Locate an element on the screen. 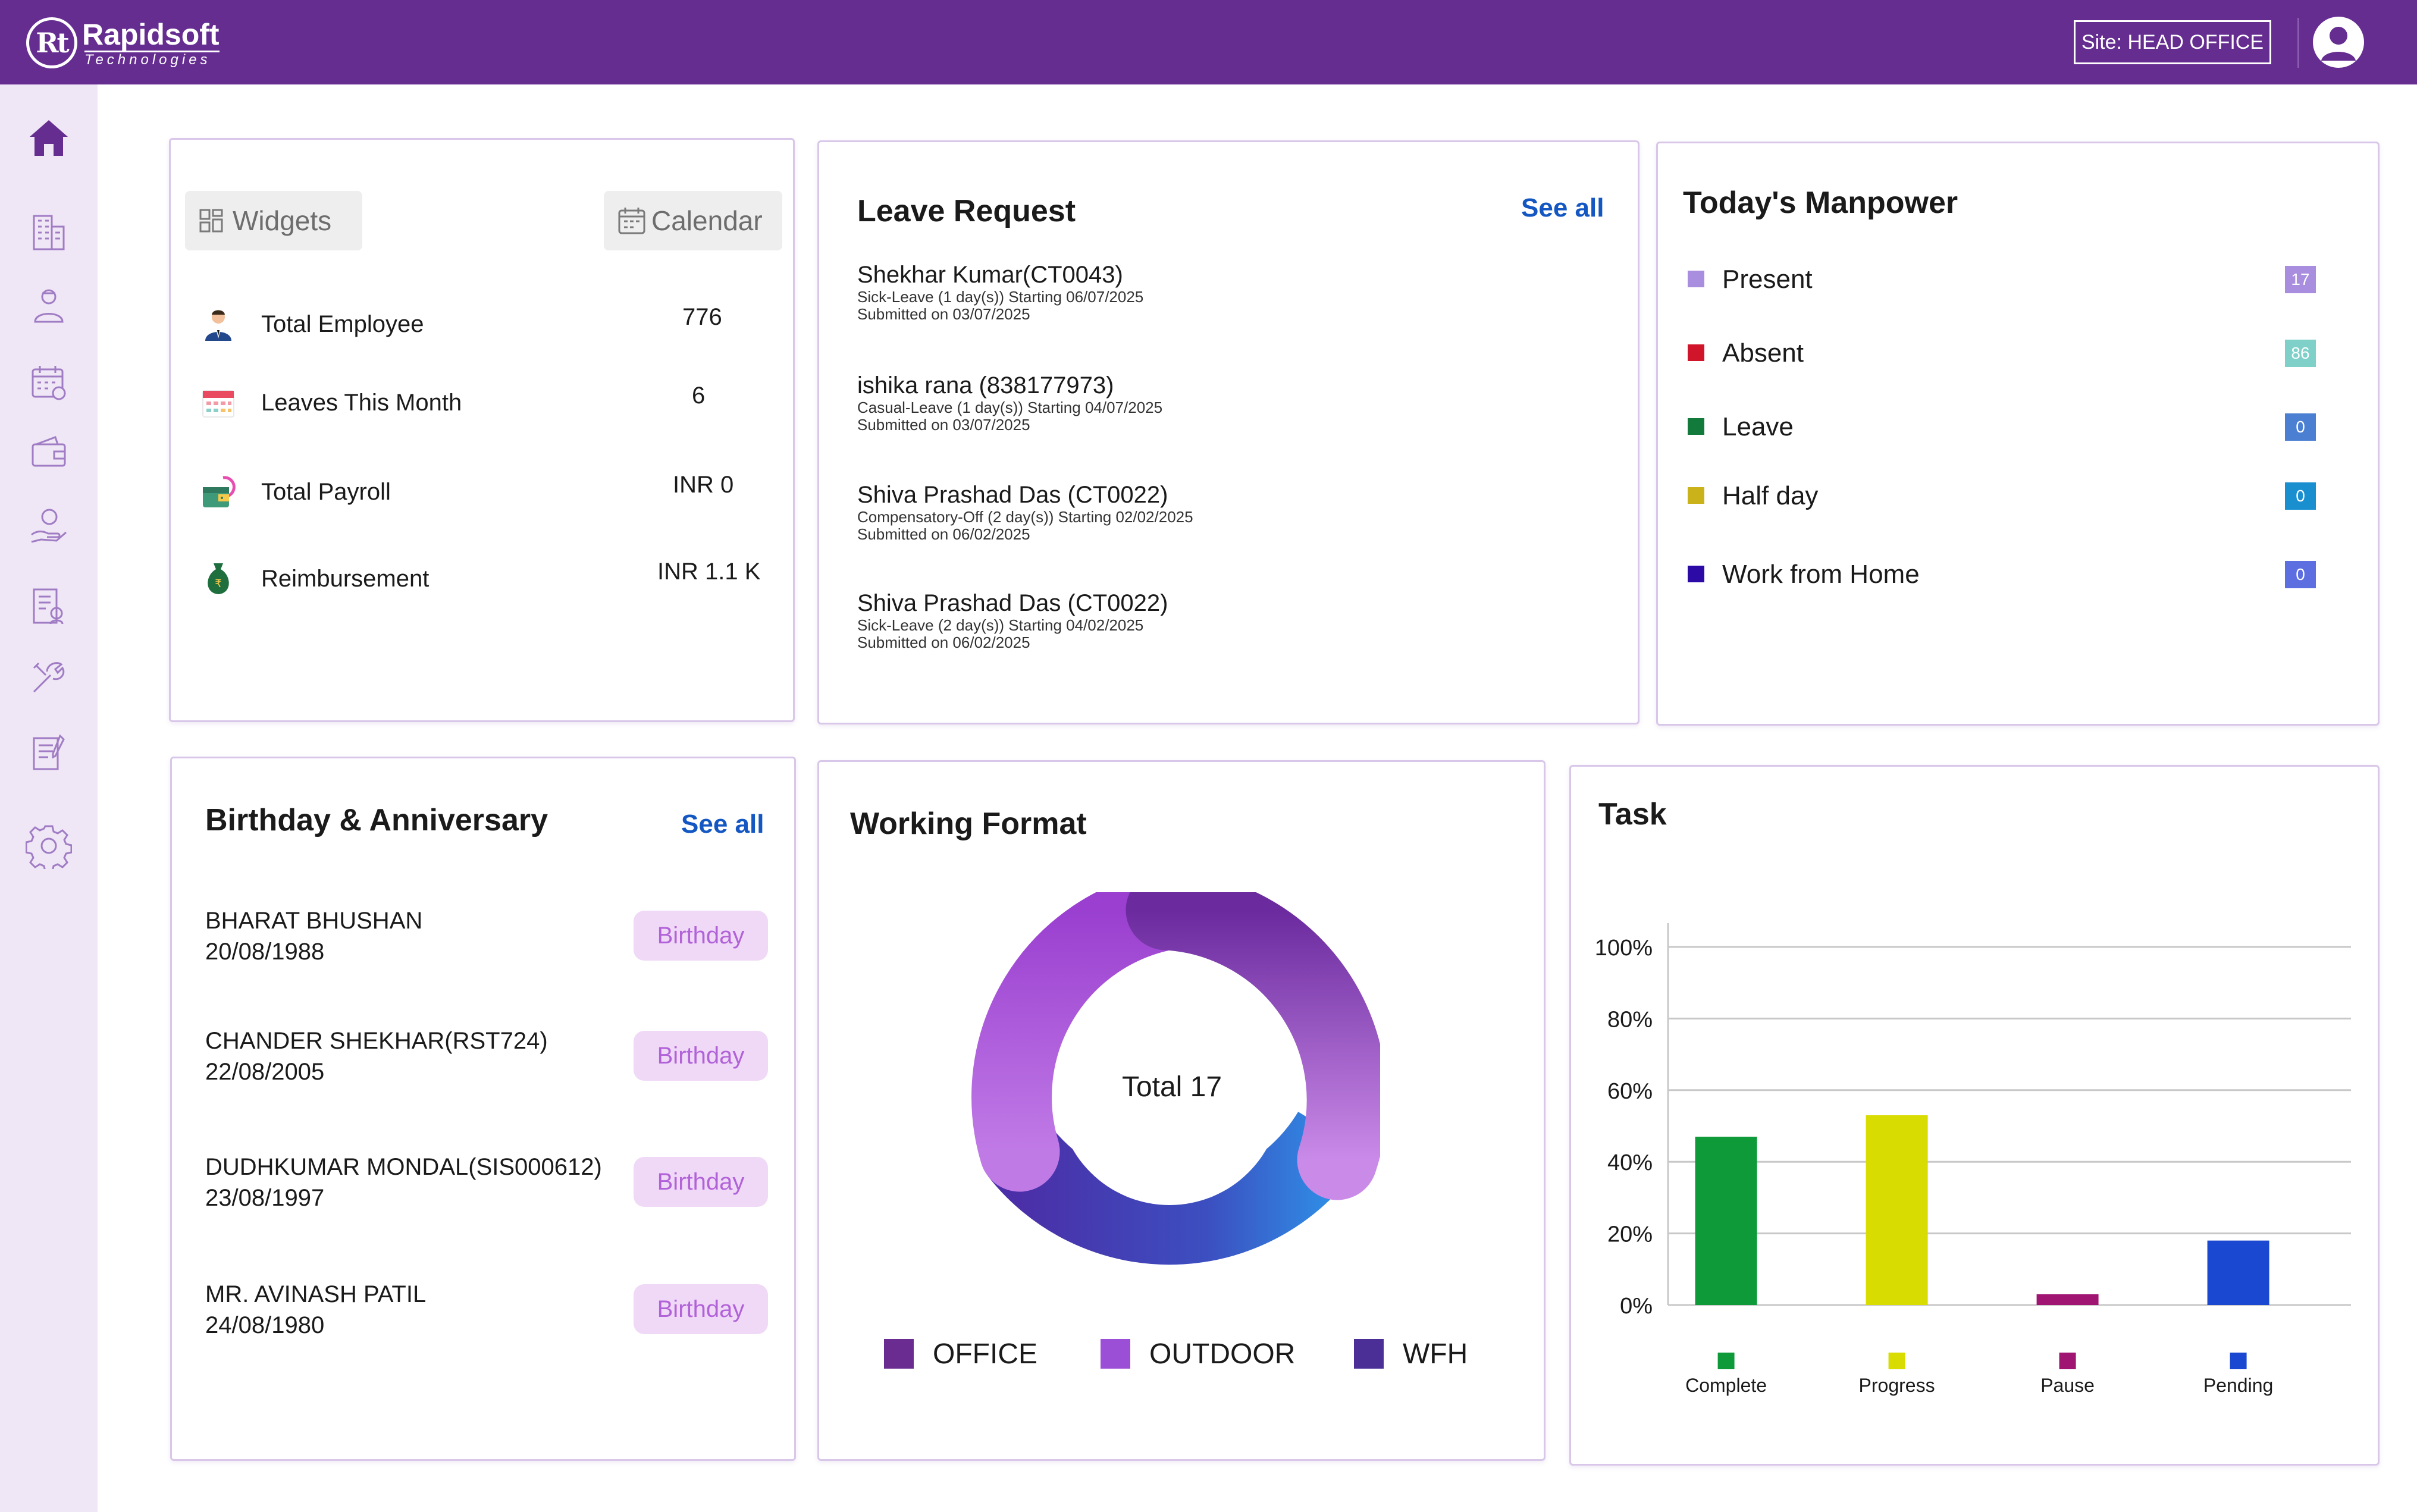 The height and width of the screenshot is (1512, 2417). site-selector-button: Site: HEAD OFFICE is located at coordinates (2172, 42).